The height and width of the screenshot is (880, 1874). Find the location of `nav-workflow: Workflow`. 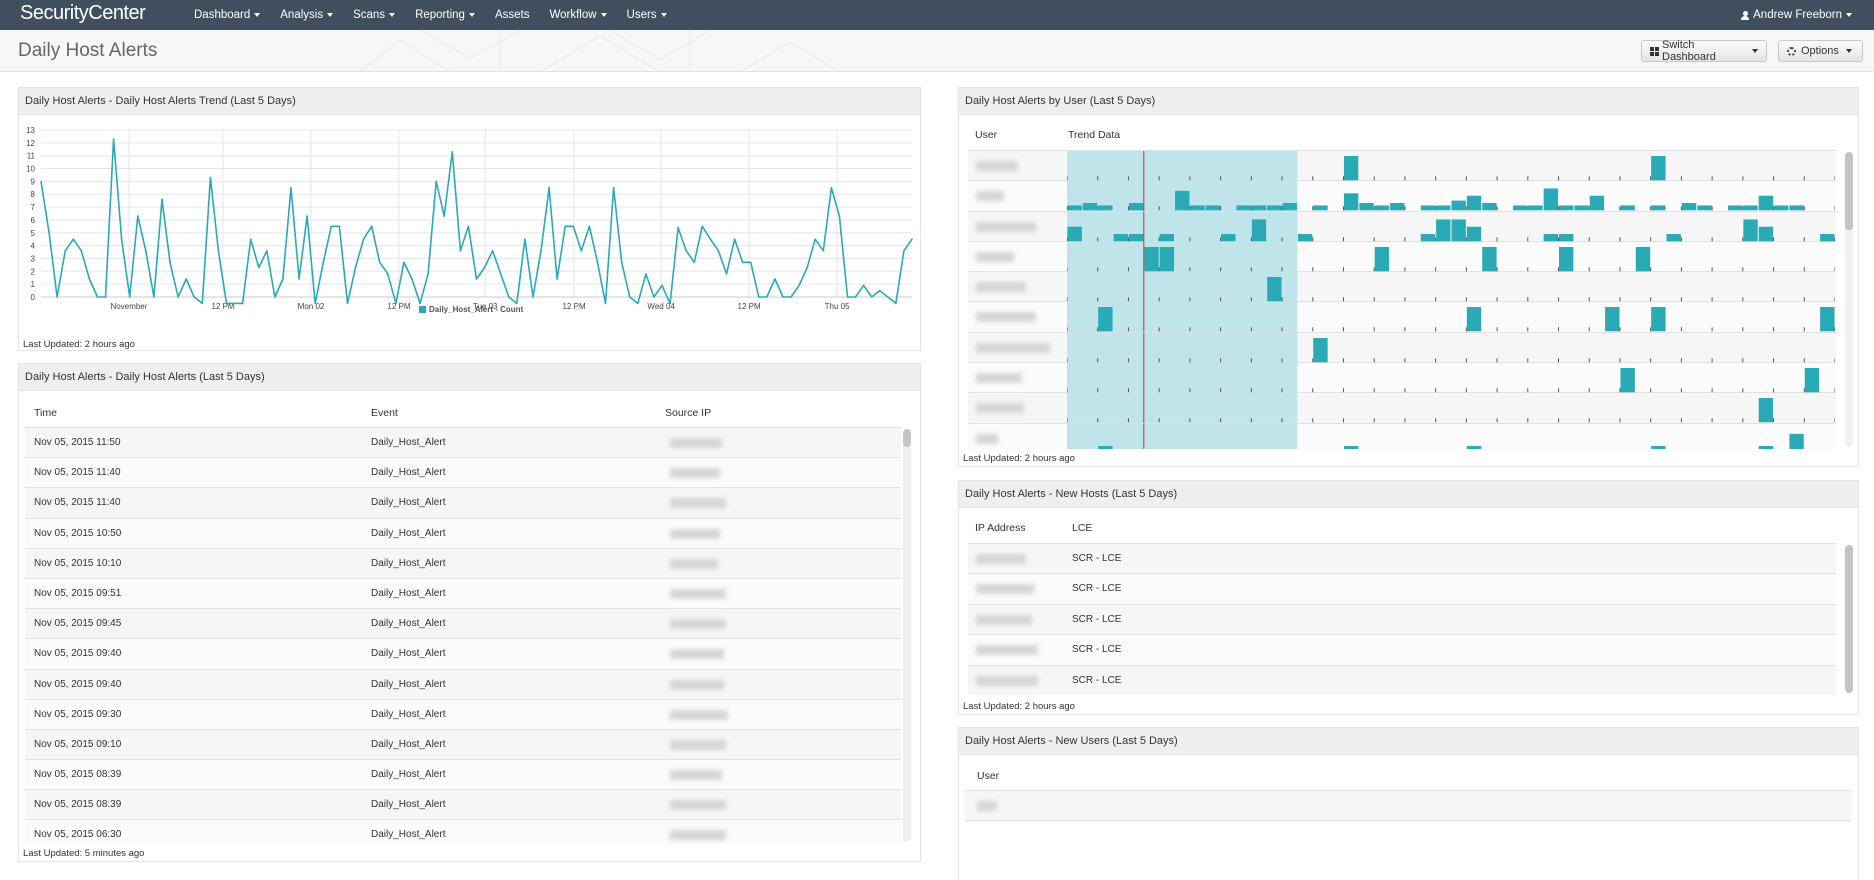

nav-workflow: Workflow is located at coordinates (578, 15).